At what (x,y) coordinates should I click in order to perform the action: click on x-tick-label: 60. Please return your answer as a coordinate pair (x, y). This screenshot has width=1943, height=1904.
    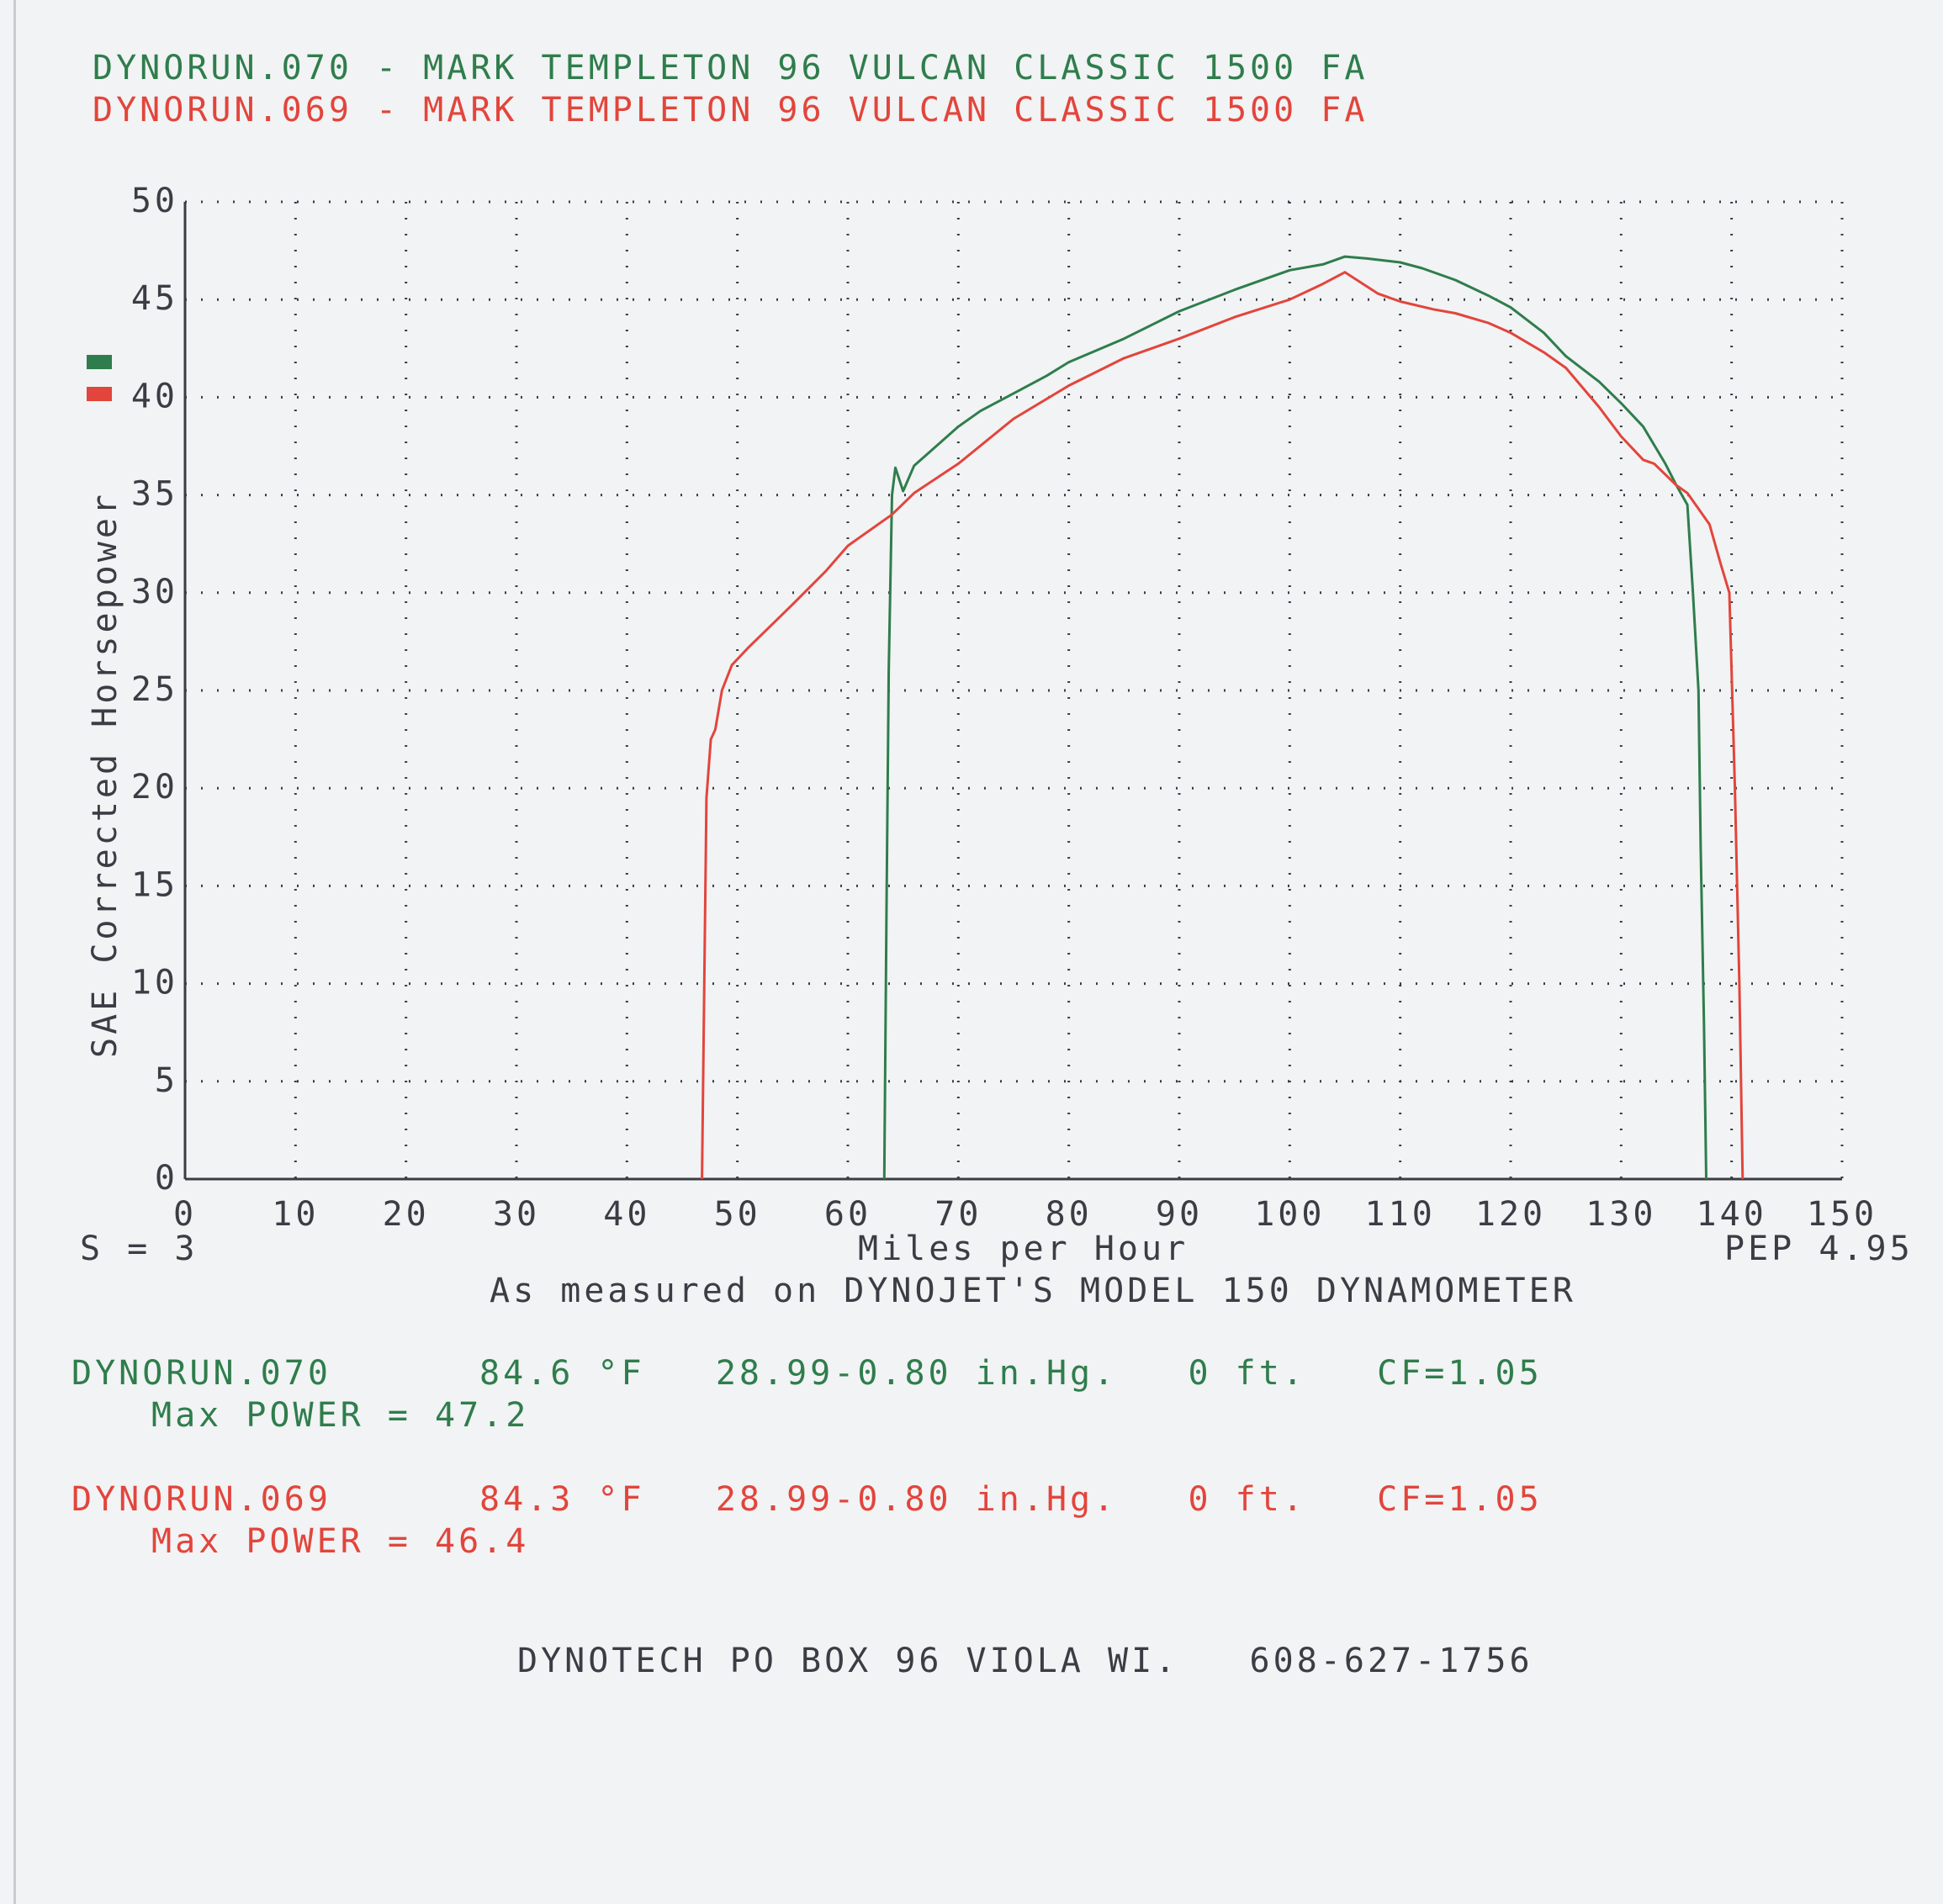
    Looking at the image, I should click on (848, 1214).